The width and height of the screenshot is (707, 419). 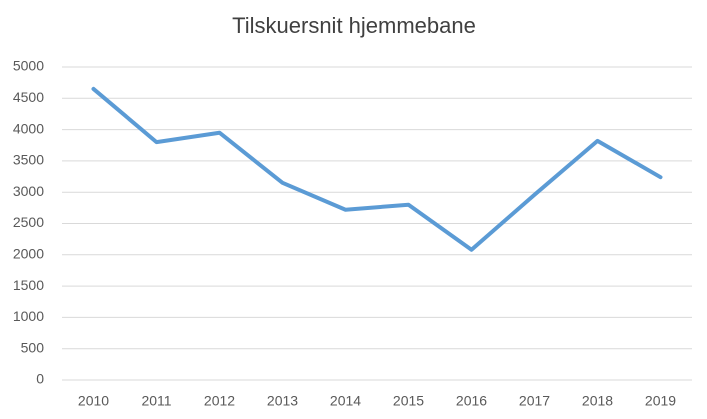 I want to click on chart-title: Tilskuersnit hjemmebane, so click(x=354, y=25).